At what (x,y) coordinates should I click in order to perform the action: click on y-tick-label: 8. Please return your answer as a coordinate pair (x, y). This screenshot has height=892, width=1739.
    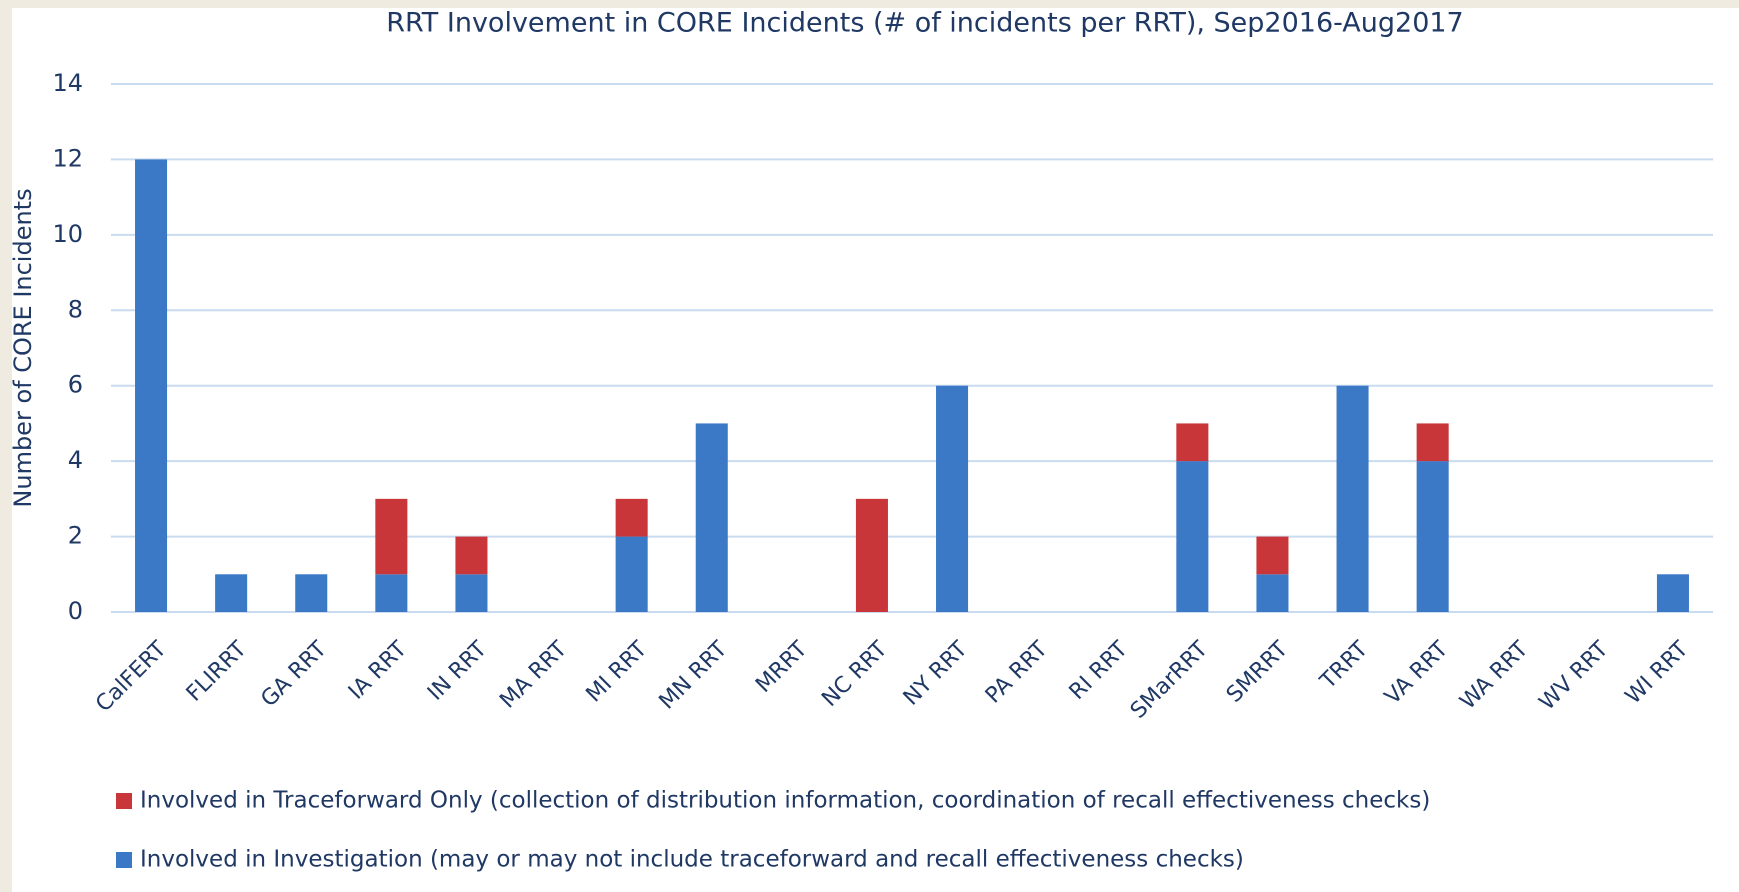
    Looking at the image, I should click on (75, 309).